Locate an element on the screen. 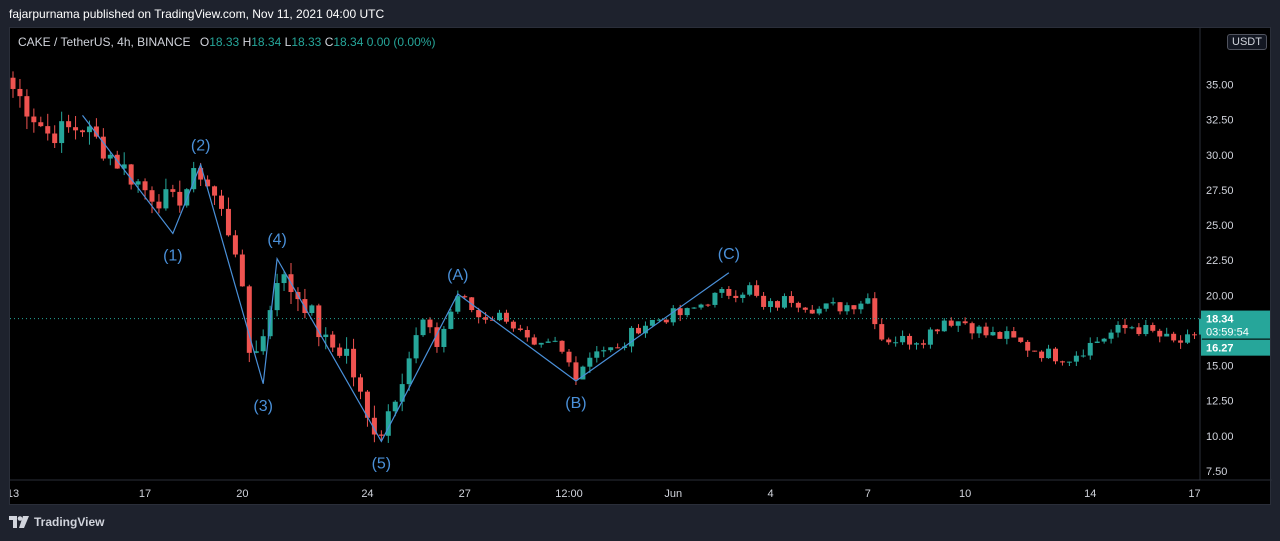 This screenshot has width=1280, height=541. wave-label: (4) is located at coordinates (277, 240).